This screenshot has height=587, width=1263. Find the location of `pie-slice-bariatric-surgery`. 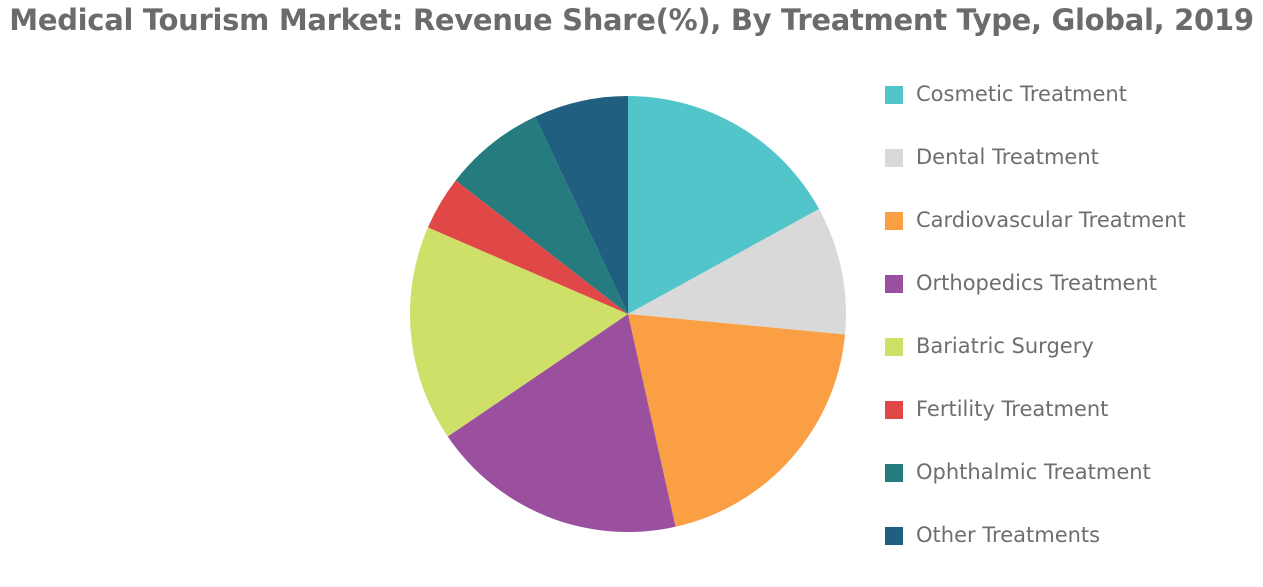

pie-slice-bariatric-surgery is located at coordinates (519, 332).